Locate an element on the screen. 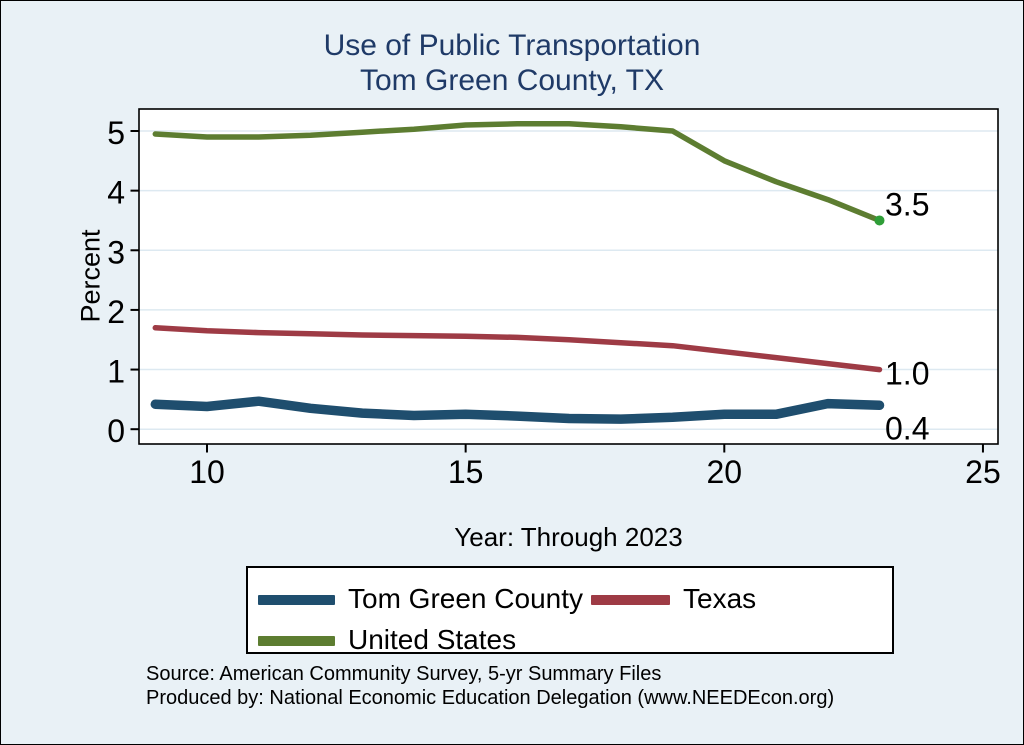 This screenshot has height=745, width=1024. x-tick-label-20: 20 is located at coordinates (725, 472).